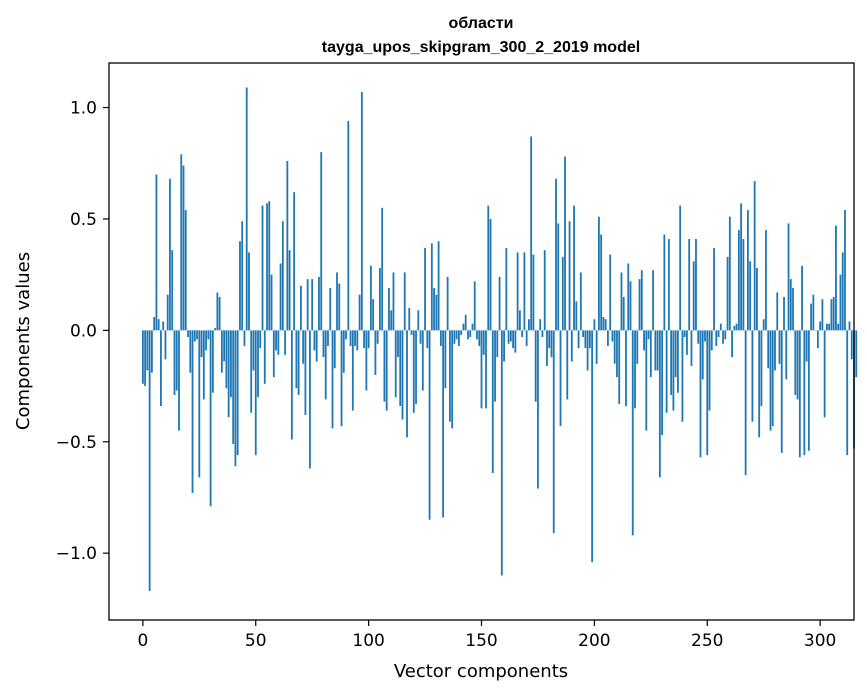 The width and height of the screenshot is (867, 696). Describe the element at coordinates (142, 641) in the screenshot. I see `x-tick-label: 0` at that location.